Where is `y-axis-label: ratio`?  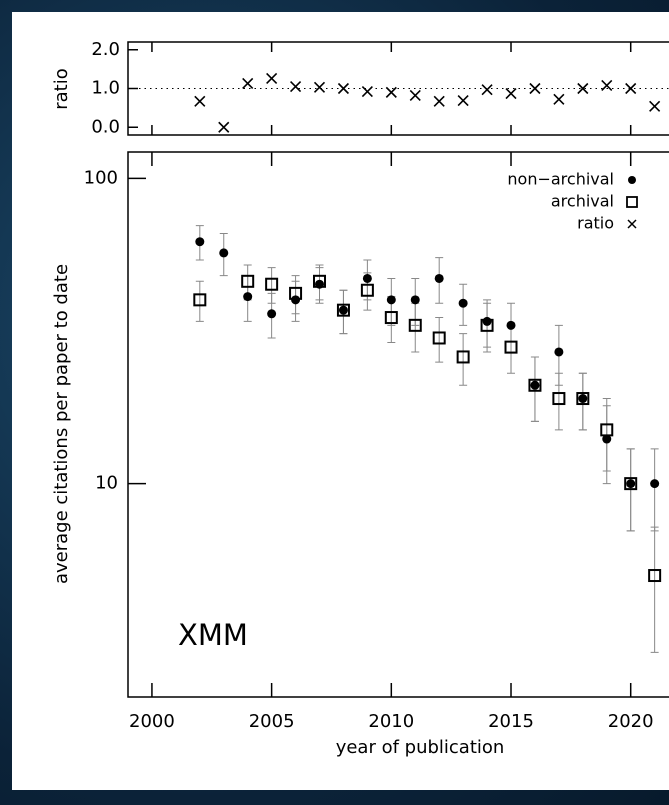
y-axis-label: ratio is located at coordinates (61, 89).